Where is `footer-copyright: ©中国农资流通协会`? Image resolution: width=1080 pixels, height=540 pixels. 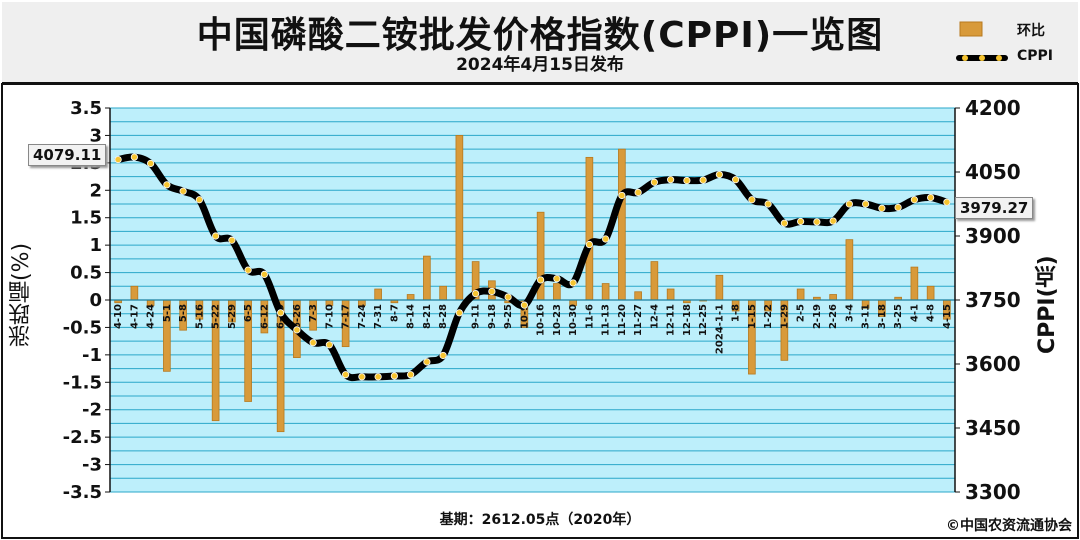
footer-copyright: ©中国农资流通协会 is located at coordinates (1009, 526).